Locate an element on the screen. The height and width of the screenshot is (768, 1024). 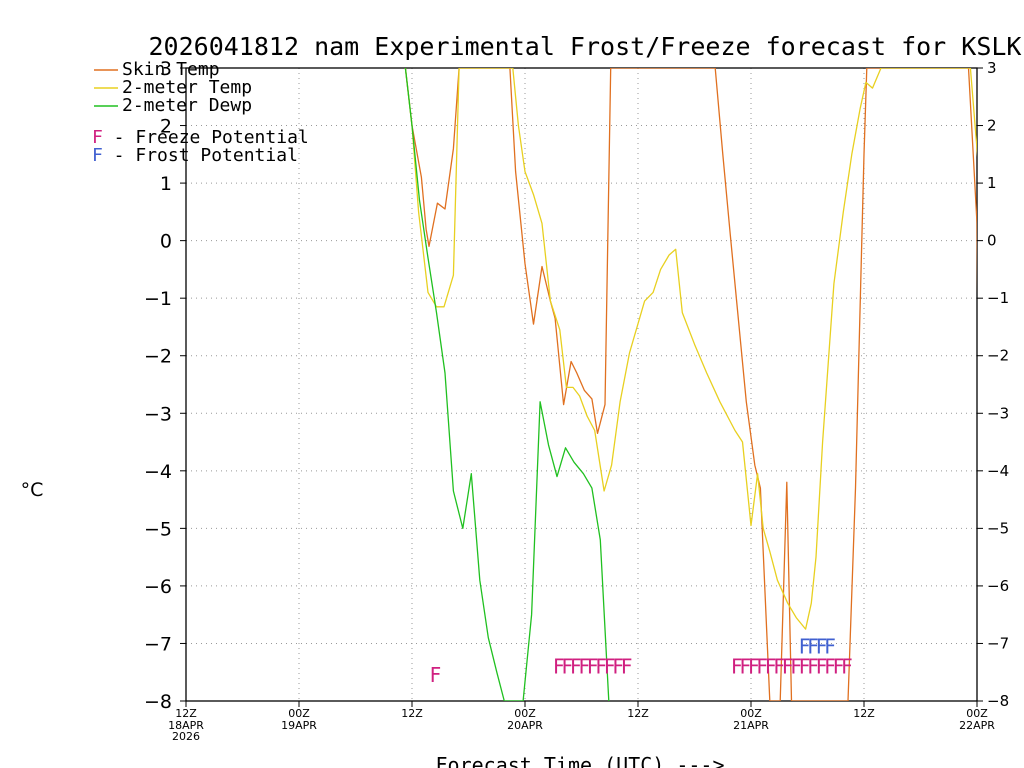
y-tick-label-right: −1 is located at coordinates (998, 298).